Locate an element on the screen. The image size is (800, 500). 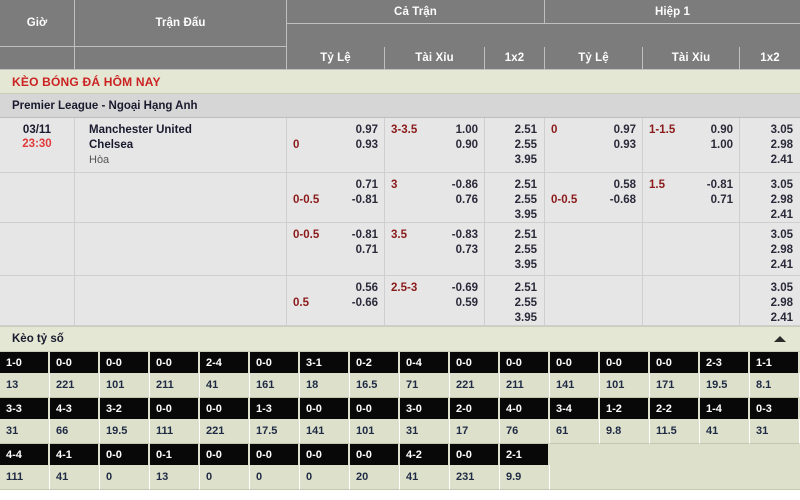
fulltime-handicap-cell-3: 0-0.5 -0.81 0.71 is located at coordinates (336, 249).